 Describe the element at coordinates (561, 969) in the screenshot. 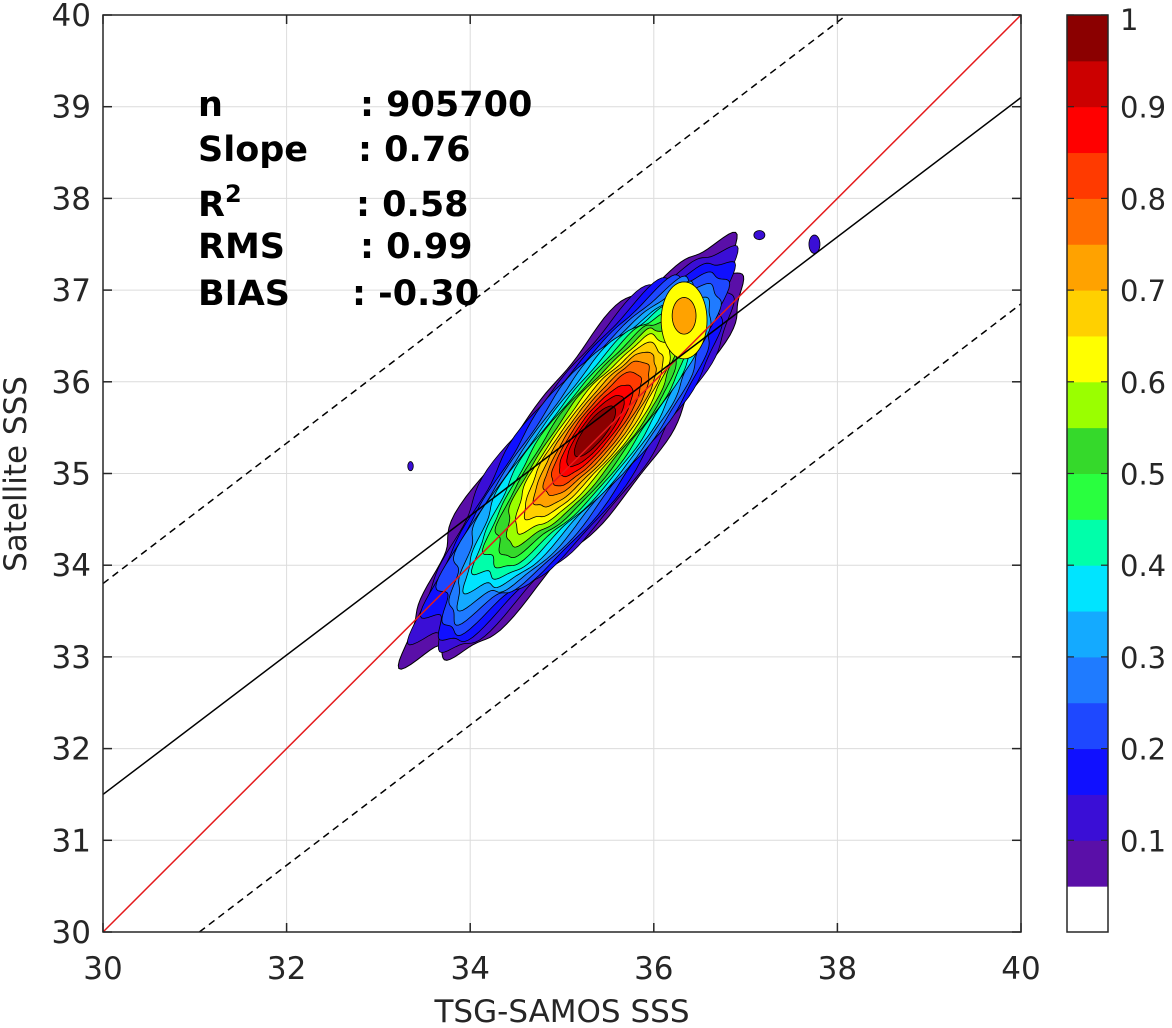

I see `x-tick-labels: 30 32 34 36 38 40` at that location.